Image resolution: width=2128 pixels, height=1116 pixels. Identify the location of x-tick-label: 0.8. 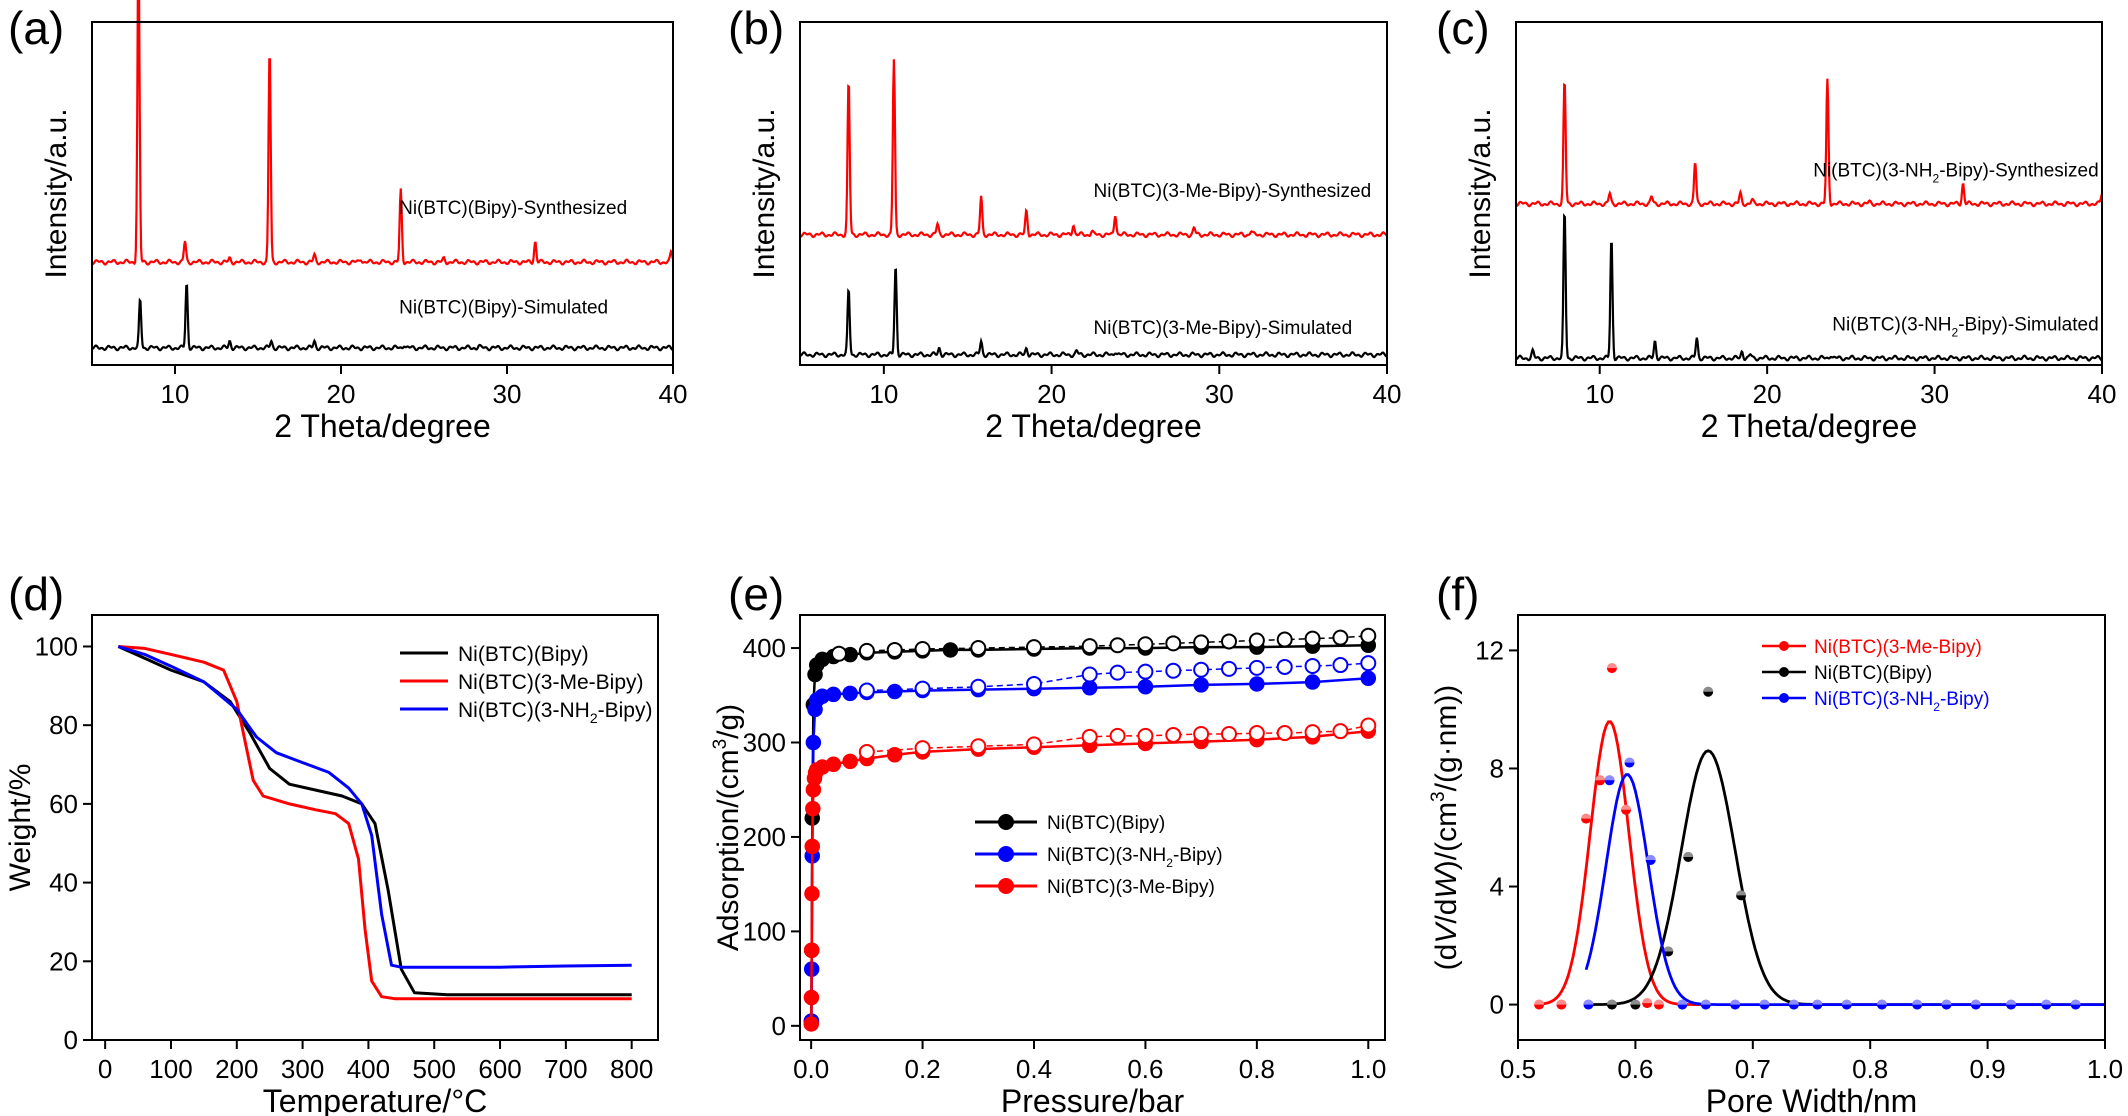
(1870, 1069).